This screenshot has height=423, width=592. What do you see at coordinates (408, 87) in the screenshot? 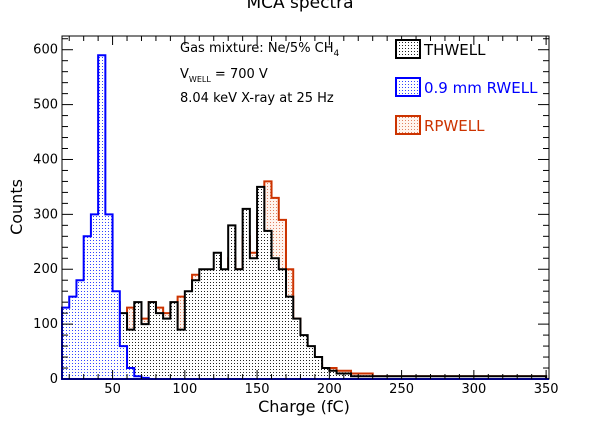
I see `legend-swatch-0-9-mm-rwell` at bounding box center [408, 87].